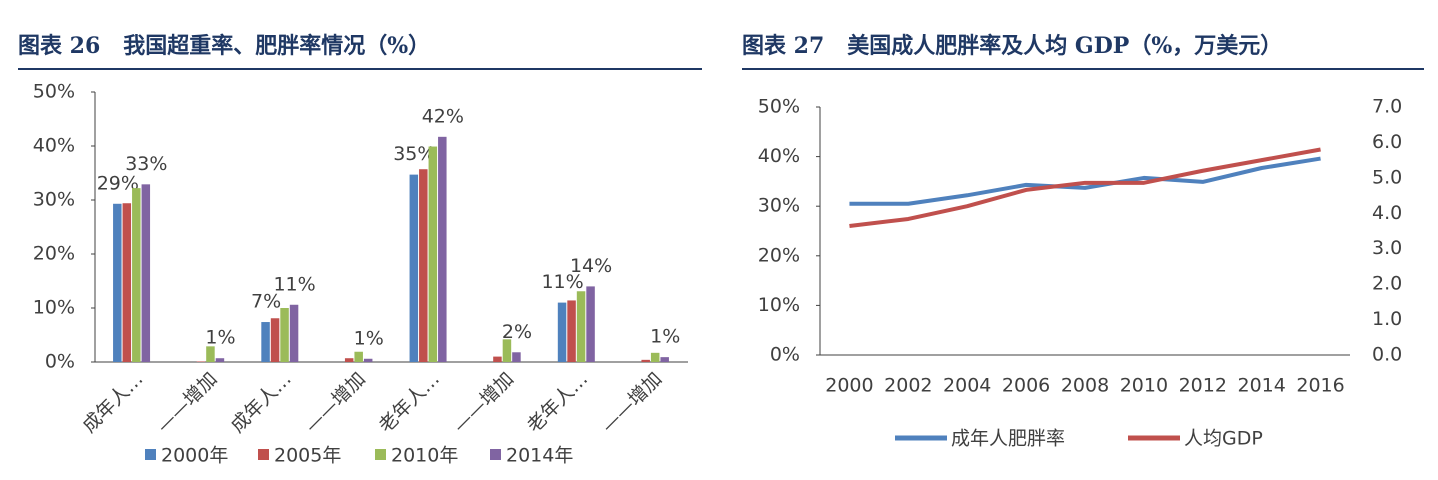 Image resolution: width=1438 pixels, height=480 pixels. Describe the element at coordinates (1008, 439) in the screenshot. I see `legend-label: 成年人肥胖率` at that location.